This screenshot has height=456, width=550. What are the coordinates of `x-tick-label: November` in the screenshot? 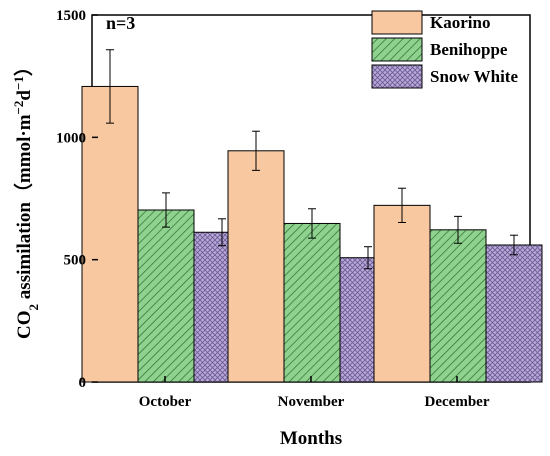 It's located at (311, 402).